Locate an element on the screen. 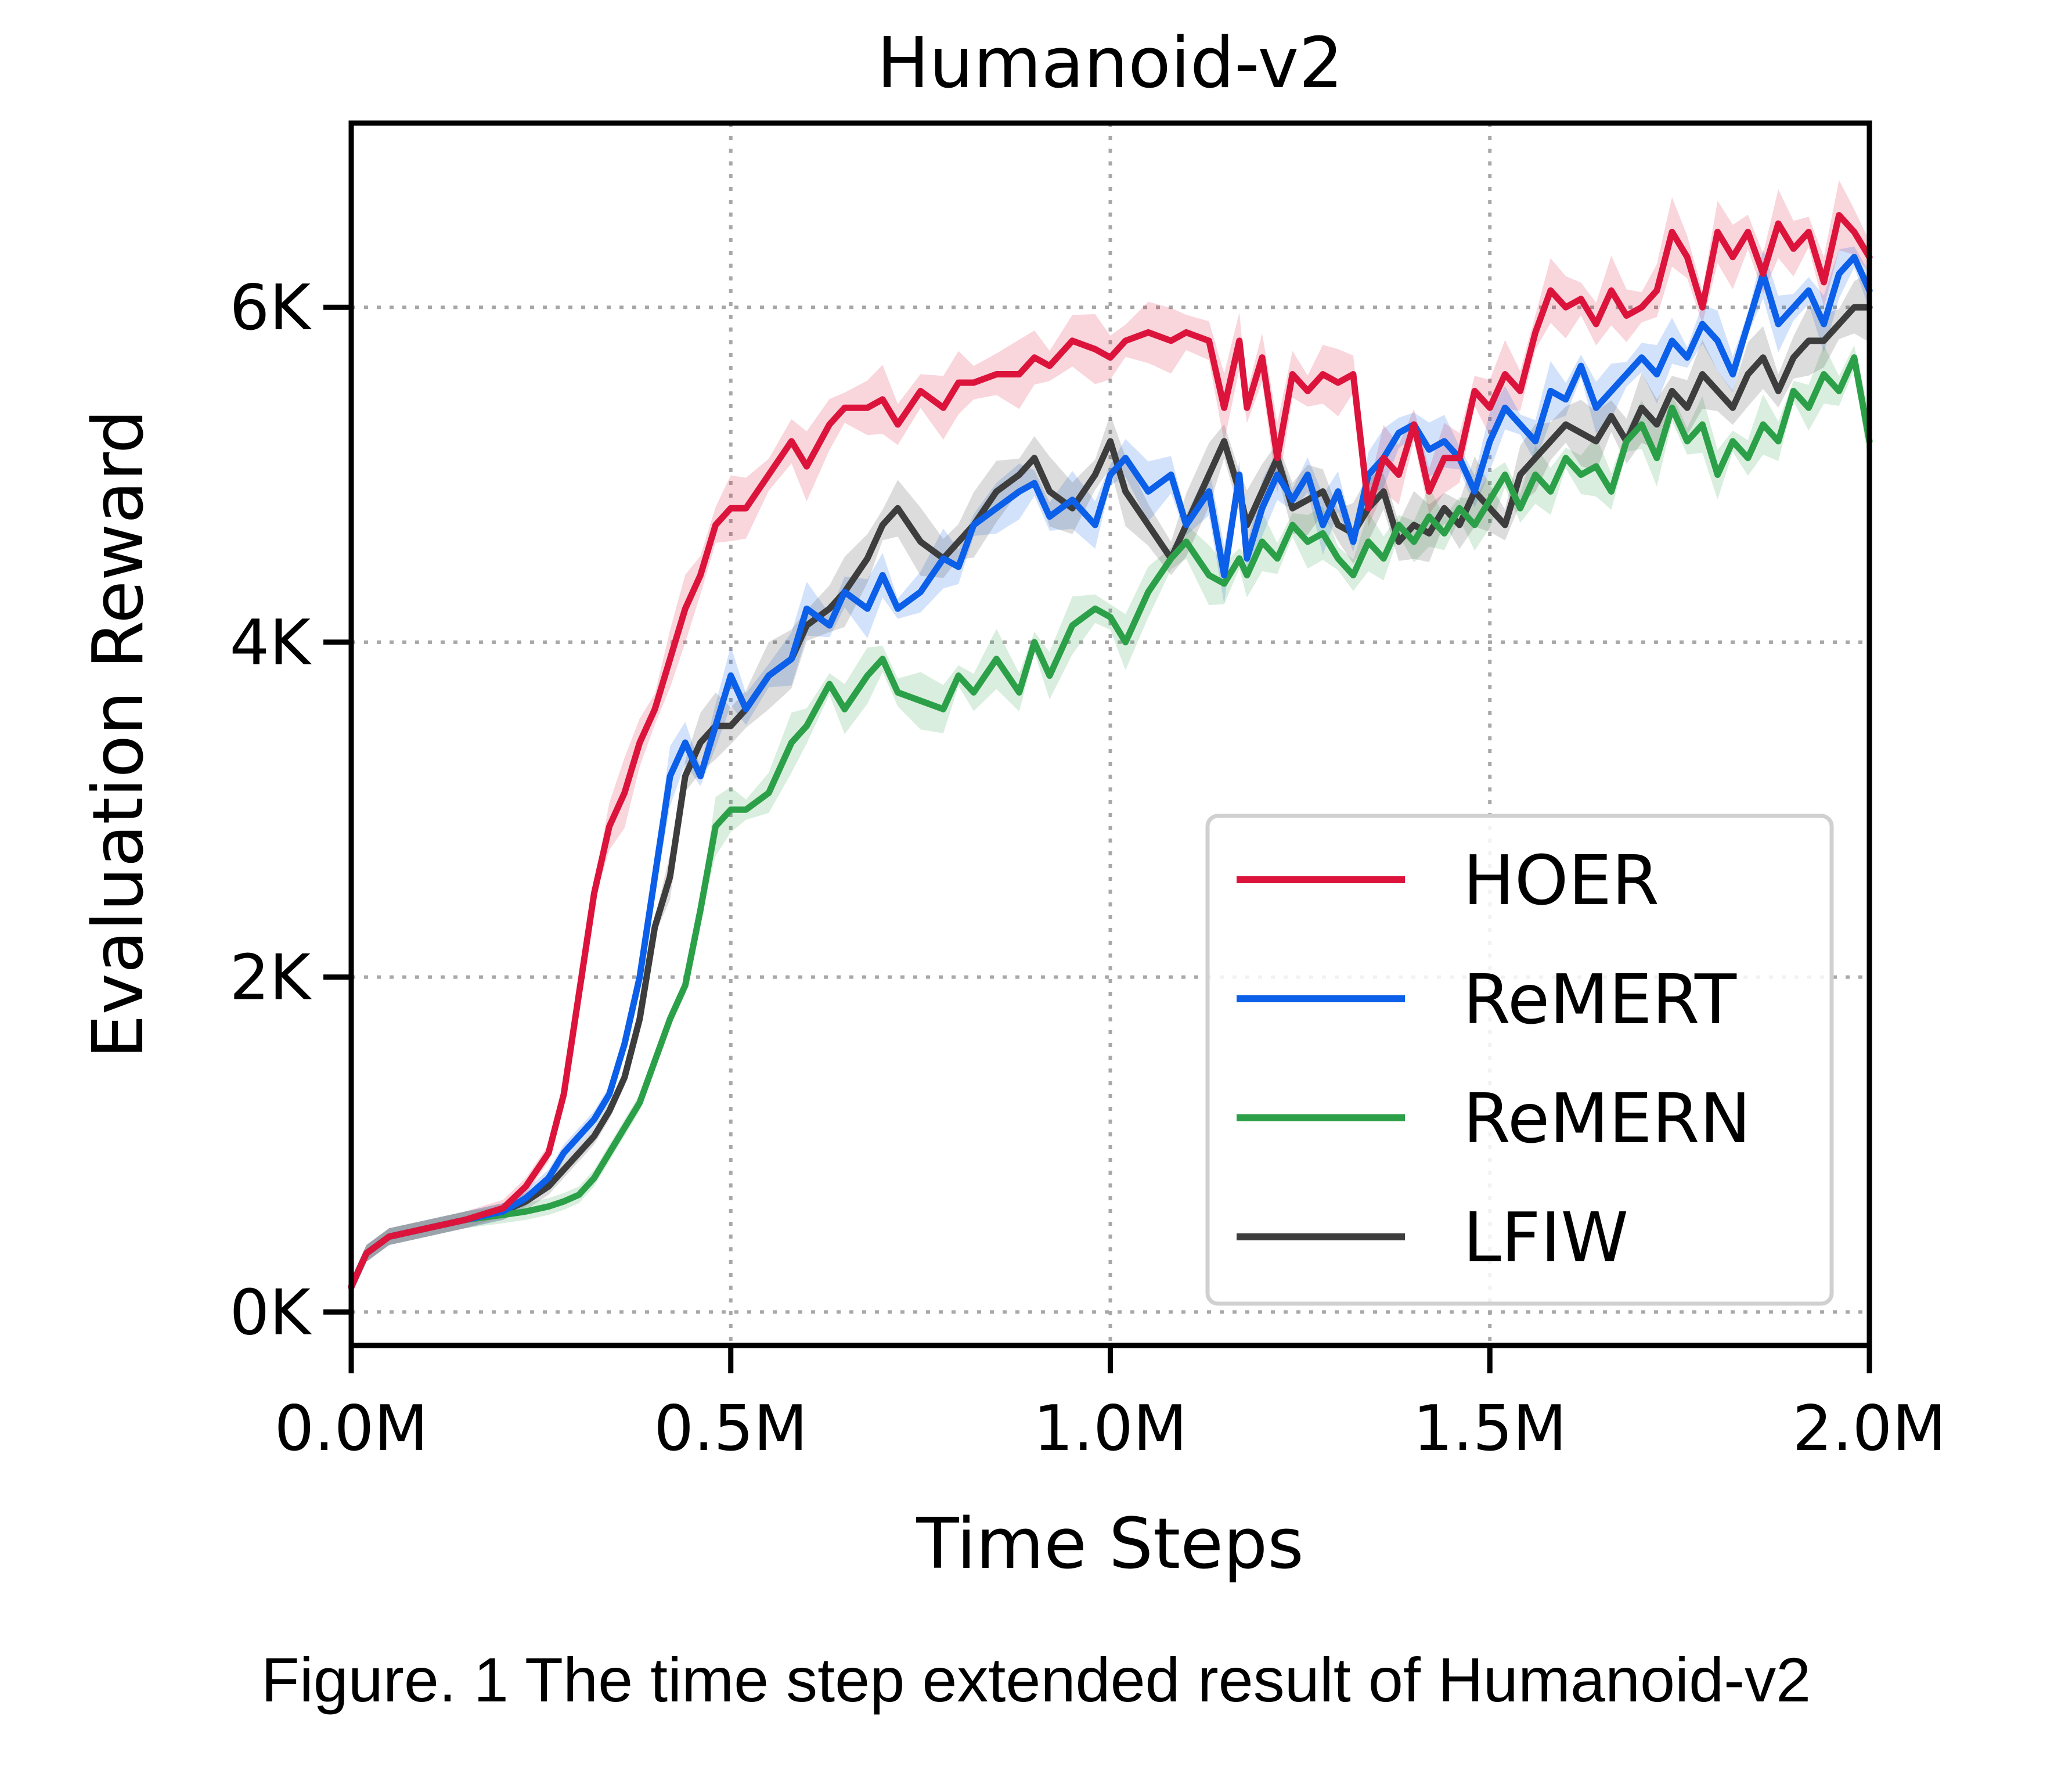 The image size is (2072, 1792). legend-label-remern: ReMERN is located at coordinates (1607, 1118).